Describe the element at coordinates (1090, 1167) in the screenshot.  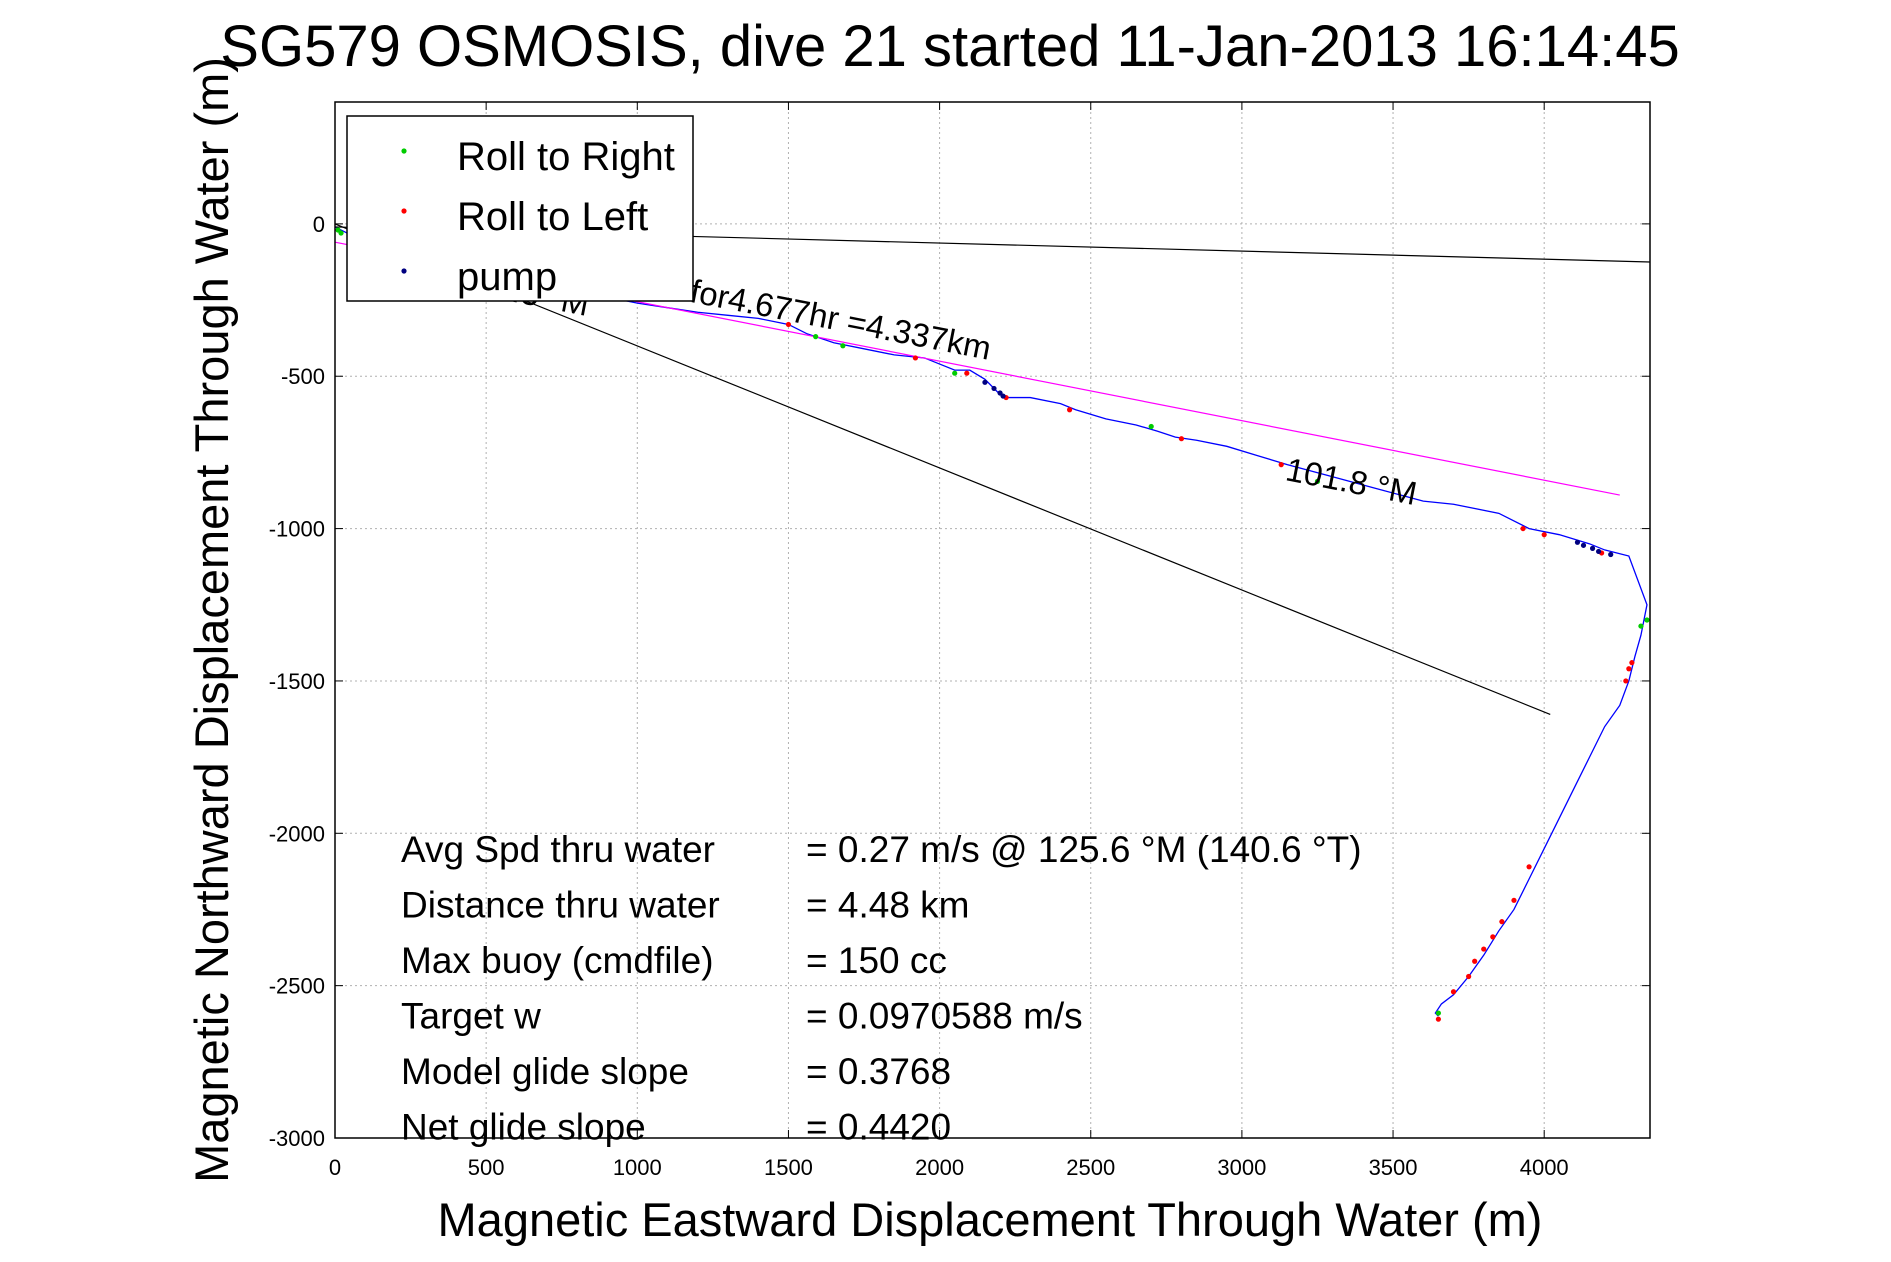
I see `x-tick-label: 2500` at that location.